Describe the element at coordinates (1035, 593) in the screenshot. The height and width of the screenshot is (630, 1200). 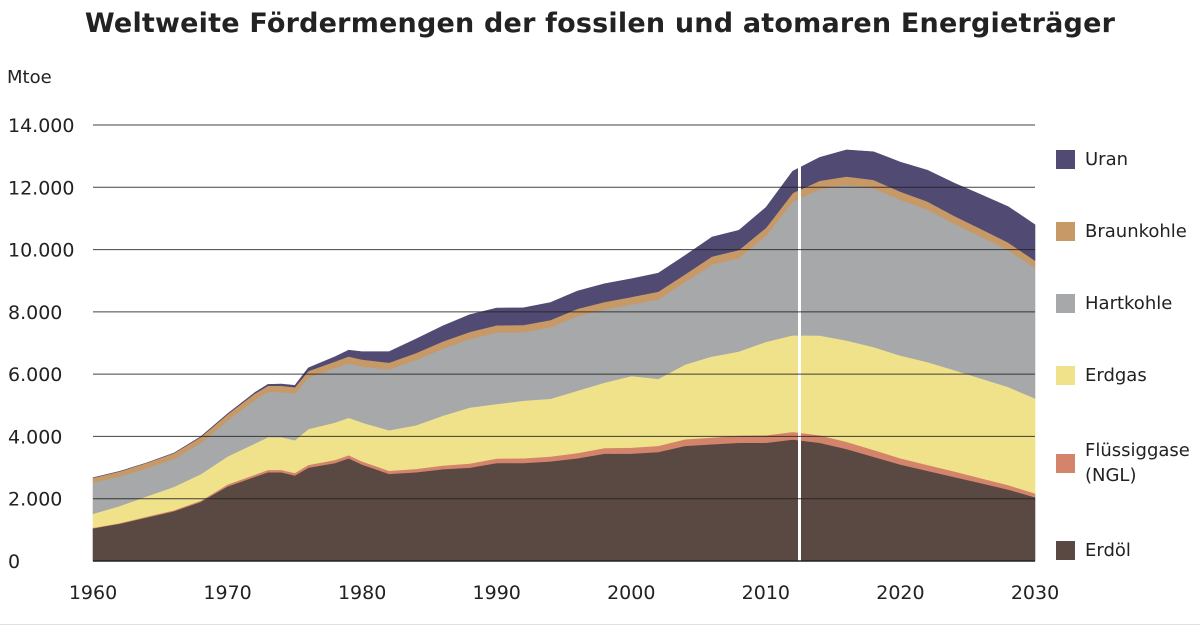
I see `x-tick-label: 2030` at that location.